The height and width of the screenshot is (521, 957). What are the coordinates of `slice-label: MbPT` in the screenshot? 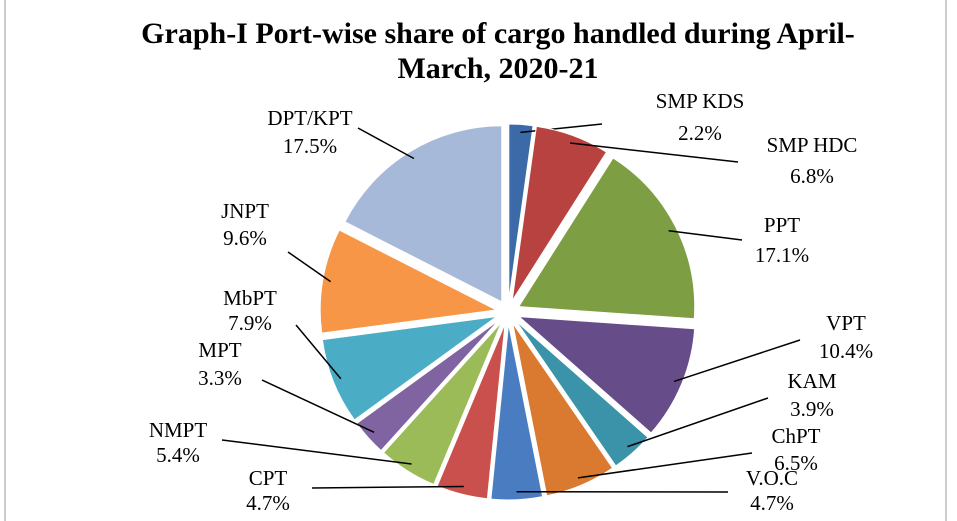 It's located at (250, 298).